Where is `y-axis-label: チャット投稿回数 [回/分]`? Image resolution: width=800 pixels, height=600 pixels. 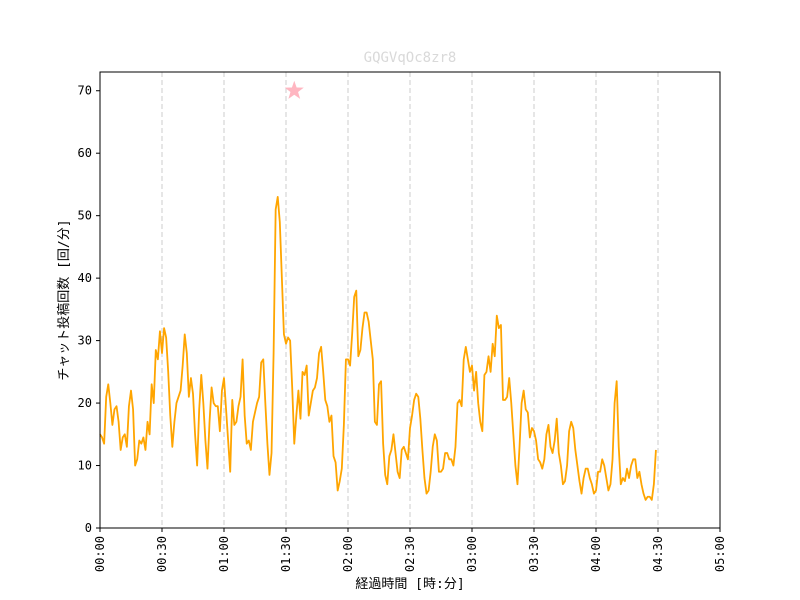 y-axis-label: チャット投稿回数 [回/分] is located at coordinates (64, 299).